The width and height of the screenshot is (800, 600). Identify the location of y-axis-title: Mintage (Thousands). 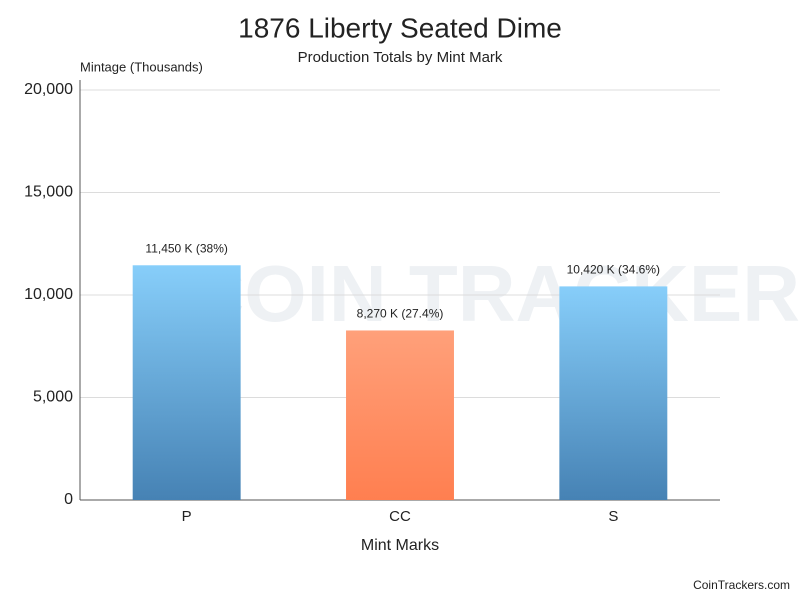
(141, 66).